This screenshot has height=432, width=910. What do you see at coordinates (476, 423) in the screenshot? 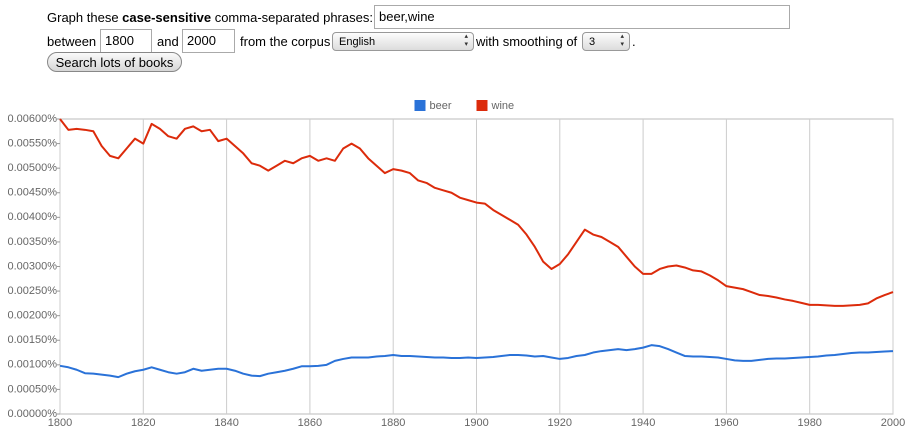
I see `x-tick-label: 1900` at bounding box center [476, 423].